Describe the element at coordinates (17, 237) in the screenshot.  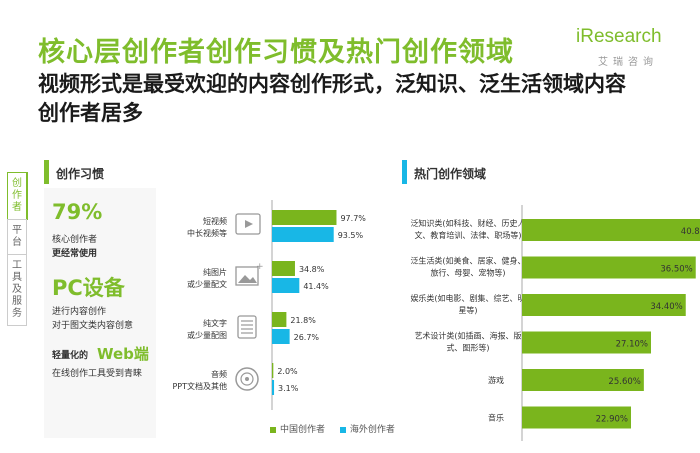
I see `side-tab-platform: 平台` at that location.